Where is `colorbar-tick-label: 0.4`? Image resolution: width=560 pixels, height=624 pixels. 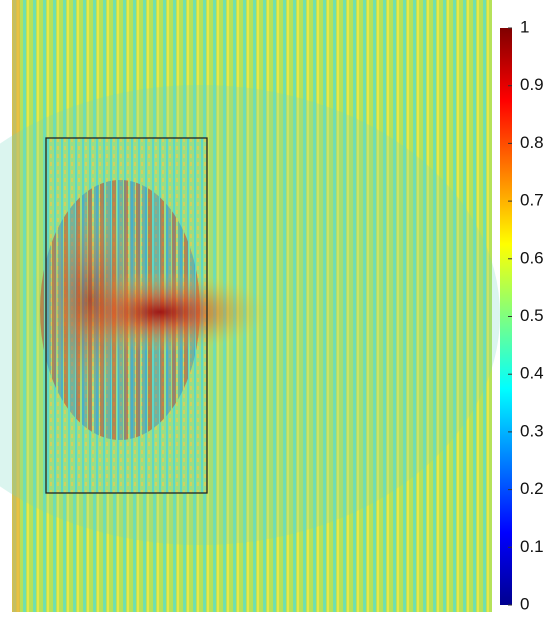
colorbar-tick-label: 0.4 is located at coordinates (532, 373).